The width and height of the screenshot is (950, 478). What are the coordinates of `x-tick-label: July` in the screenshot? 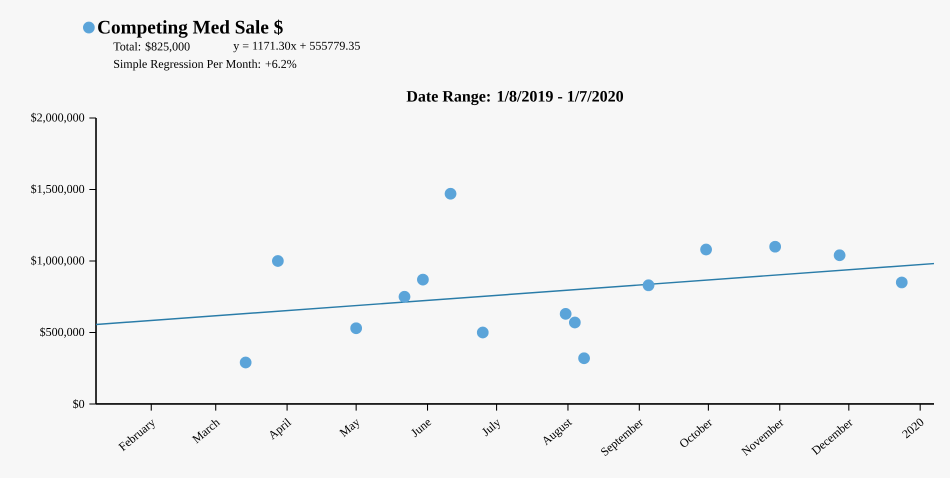 It's located at (491, 427).